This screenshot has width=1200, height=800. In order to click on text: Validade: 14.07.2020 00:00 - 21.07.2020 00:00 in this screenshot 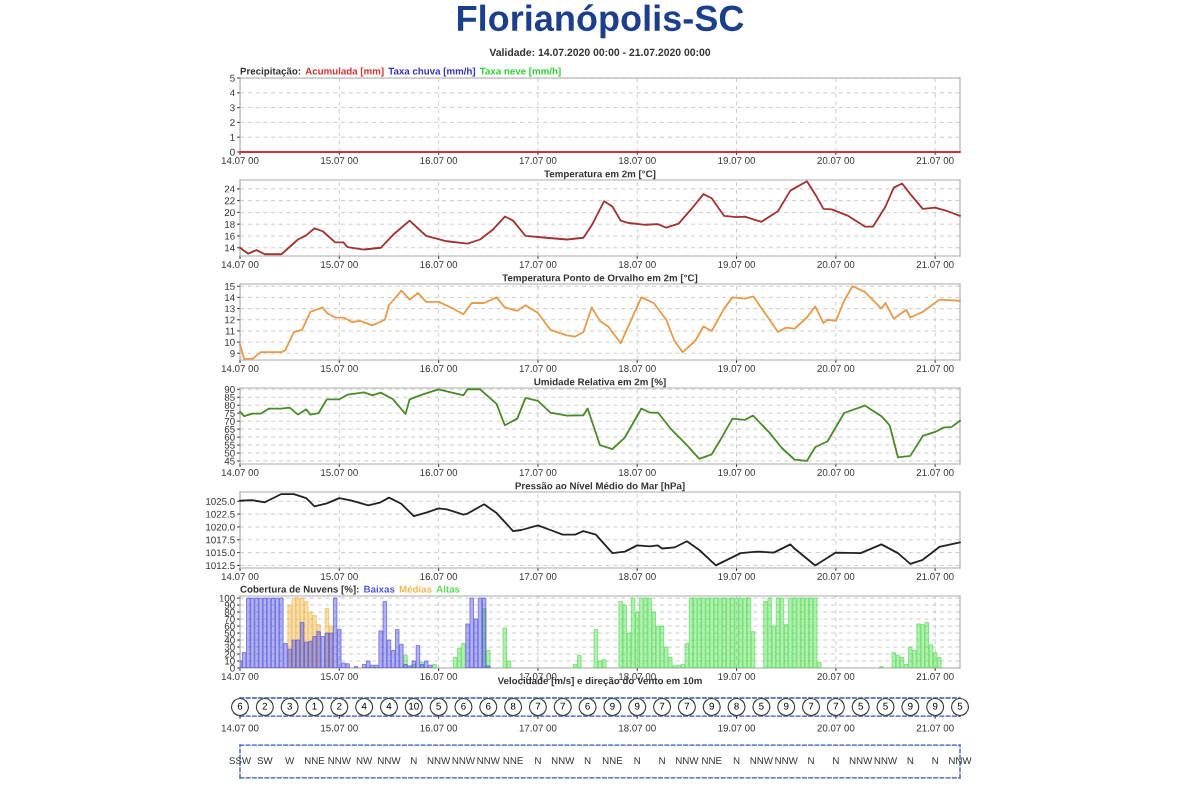, I will do `click(600, 52)`.